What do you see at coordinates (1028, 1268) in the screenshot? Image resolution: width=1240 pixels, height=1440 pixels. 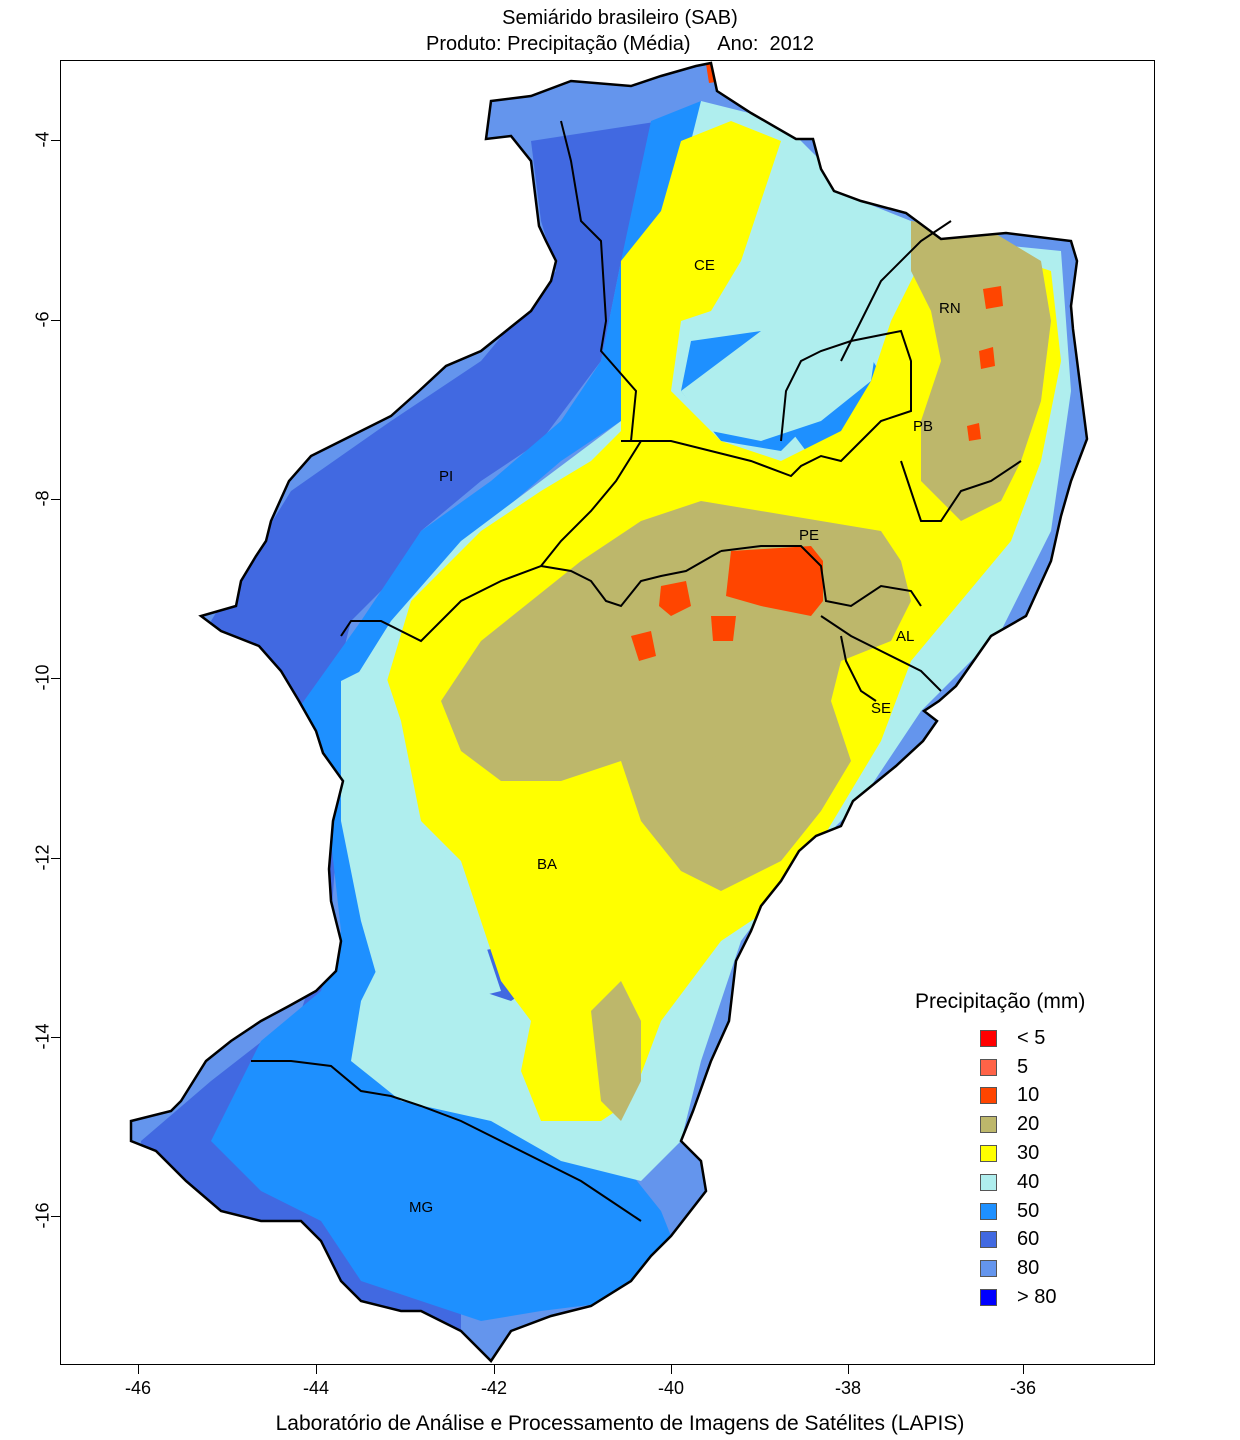 I see `legend-label: 80` at bounding box center [1028, 1268].